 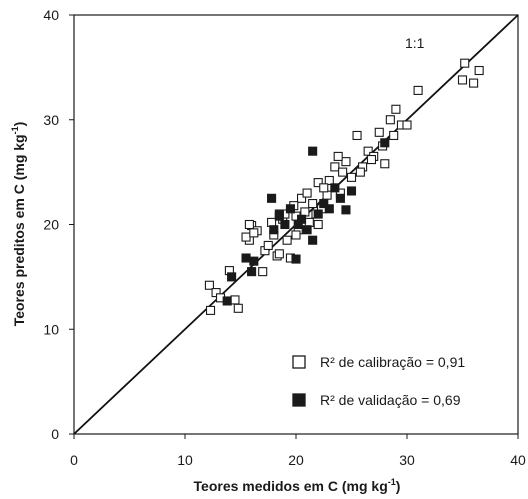 What do you see at coordinates (297, 485) in the screenshot?
I see `x-axis-title: Teores medidos em C (mg kg-1)` at bounding box center [297, 485].